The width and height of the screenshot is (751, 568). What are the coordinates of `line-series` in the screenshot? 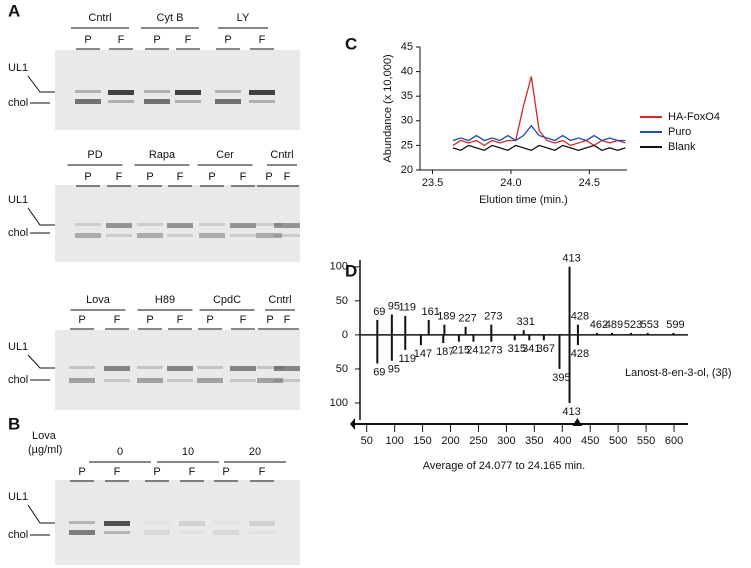 It's located at (539, 148).